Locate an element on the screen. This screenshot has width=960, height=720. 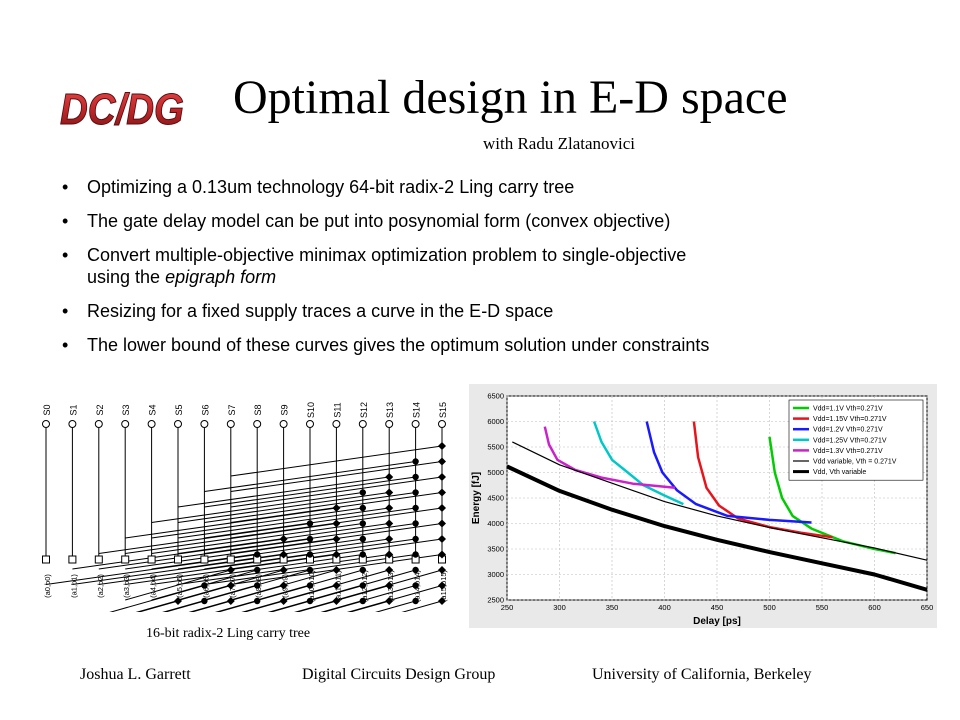
y-axis-label: Energy [fJ] is located at coordinates (476, 498).